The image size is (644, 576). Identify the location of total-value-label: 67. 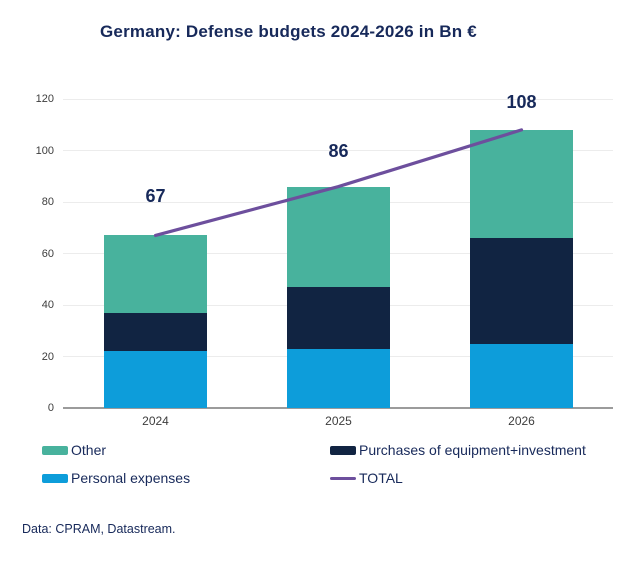
(155, 196).